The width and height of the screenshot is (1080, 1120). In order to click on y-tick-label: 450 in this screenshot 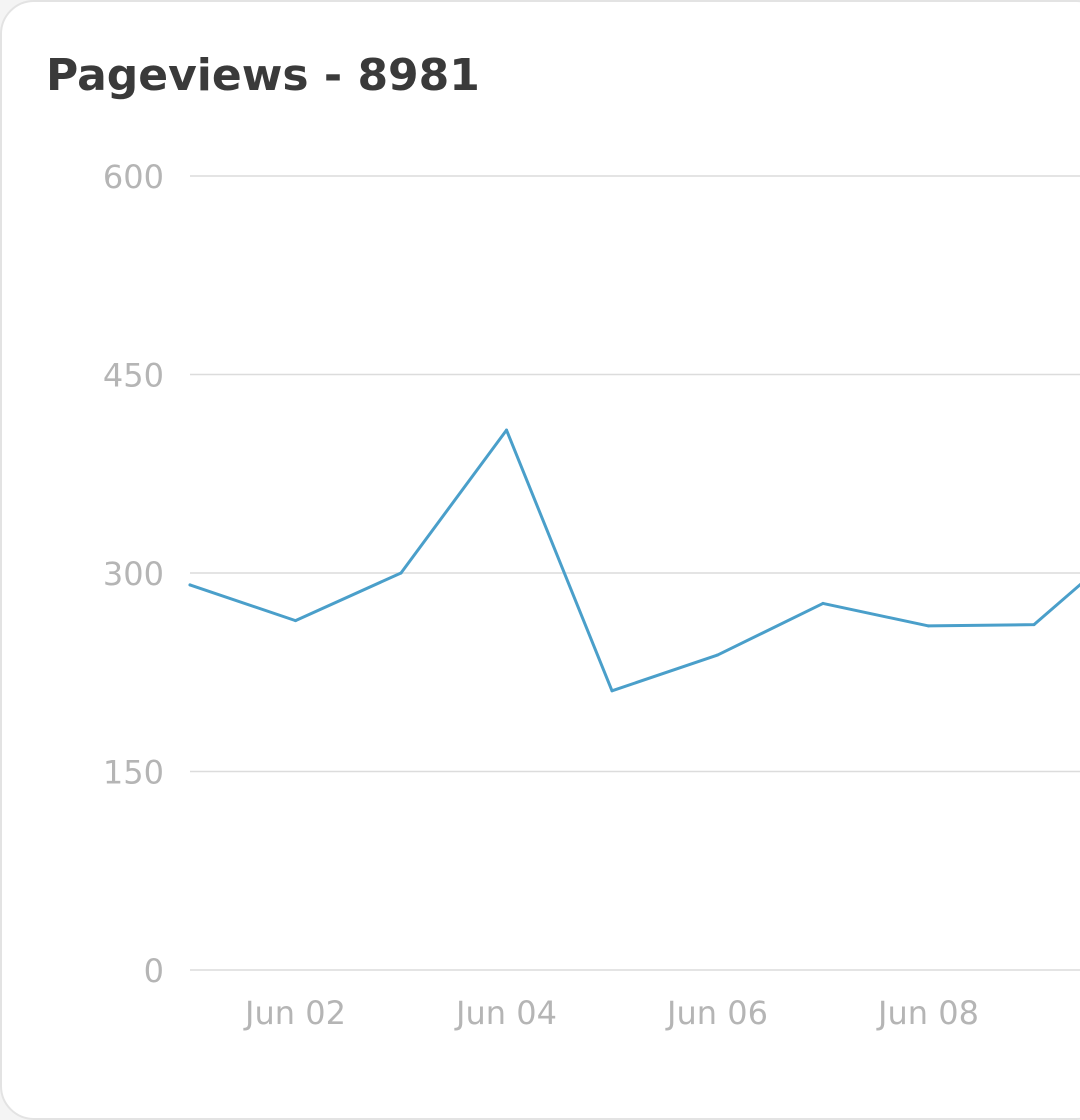, I will do `click(133, 376)`.